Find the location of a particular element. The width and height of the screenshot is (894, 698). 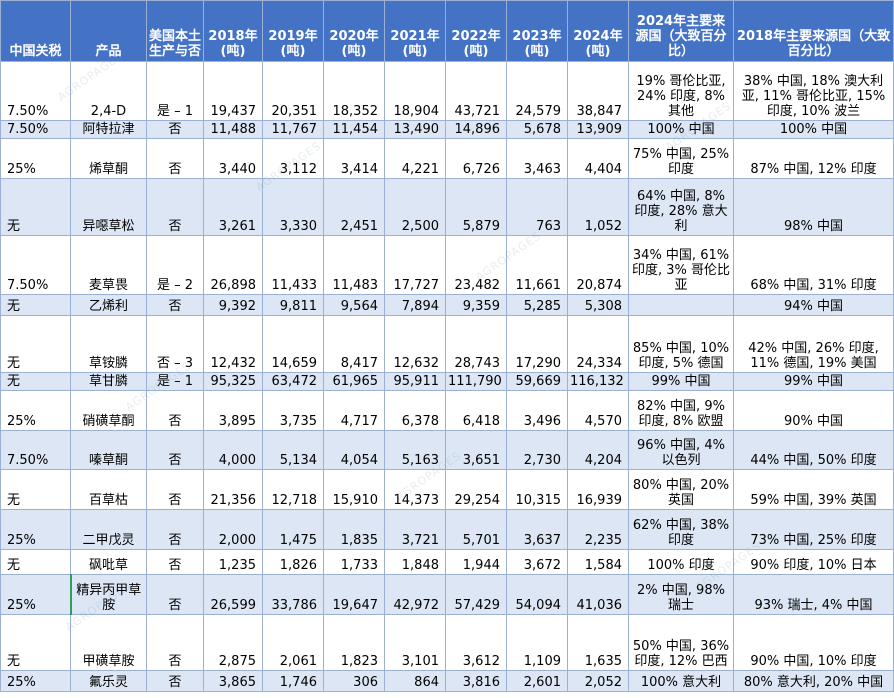

cell-2024: 116,132 is located at coordinates (598, 381).